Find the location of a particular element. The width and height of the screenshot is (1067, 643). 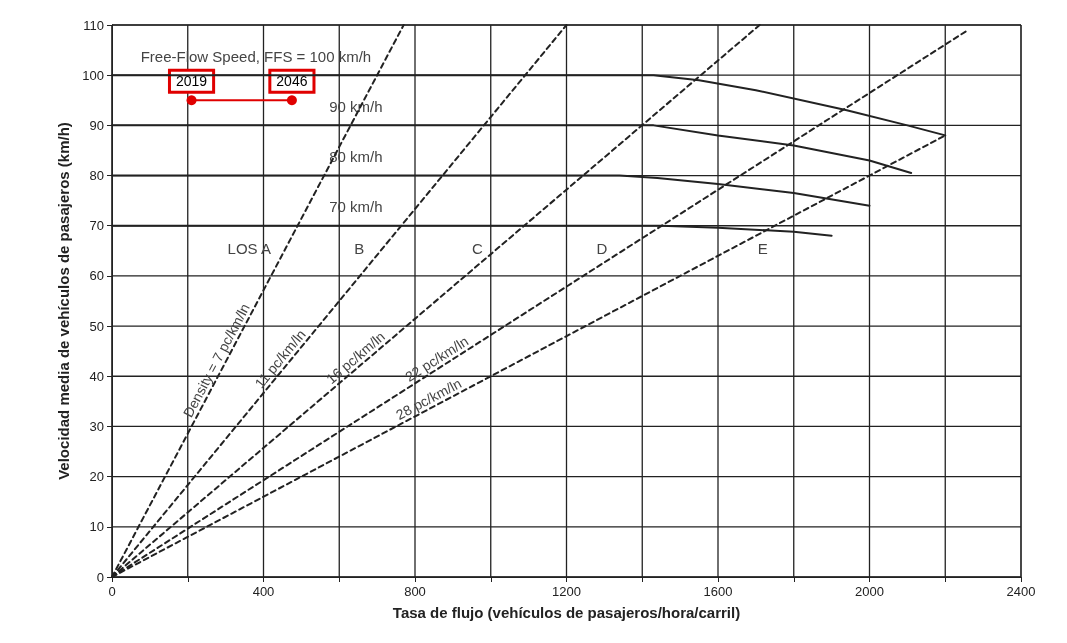

x-tick-label: 2400 is located at coordinates (1021, 591).